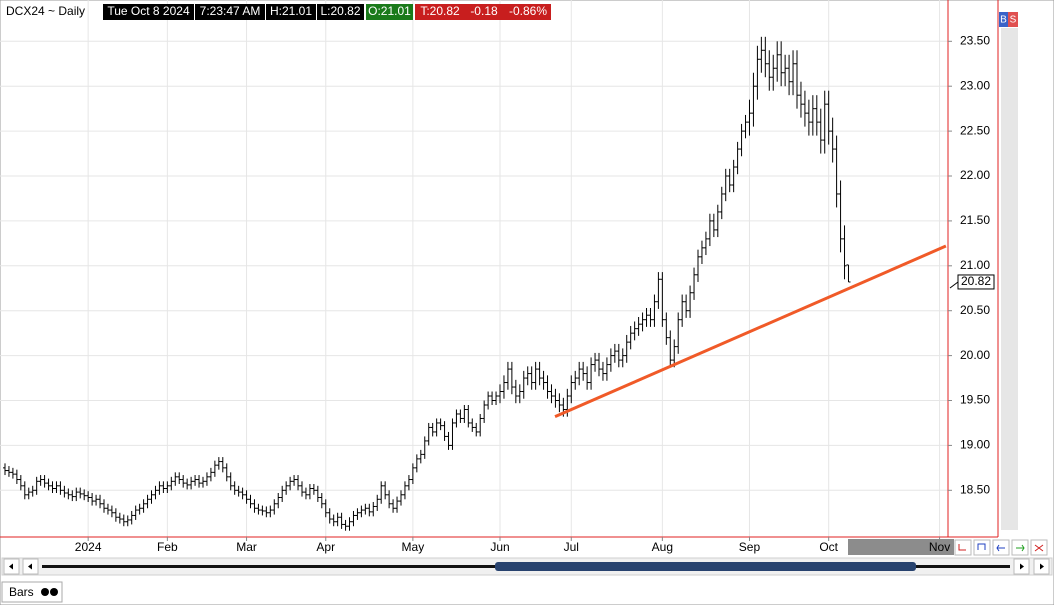  Describe the element at coordinates (571, 547) in the screenshot. I see `x-tick-label: Jul` at that location.